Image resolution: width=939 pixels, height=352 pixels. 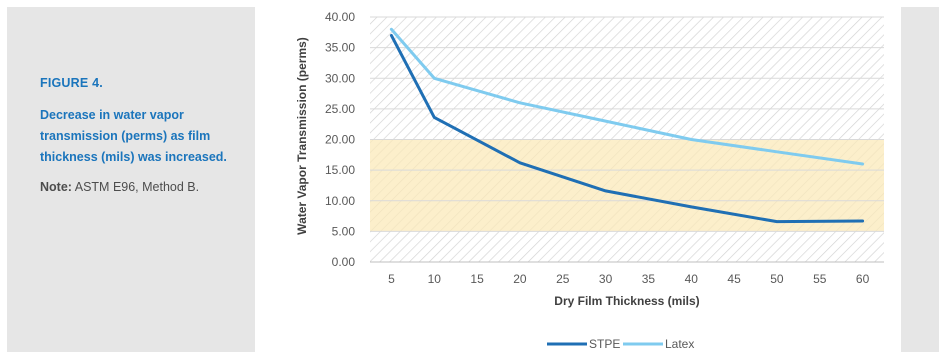 I want to click on x-tick-label: 35, so click(x=649, y=279).